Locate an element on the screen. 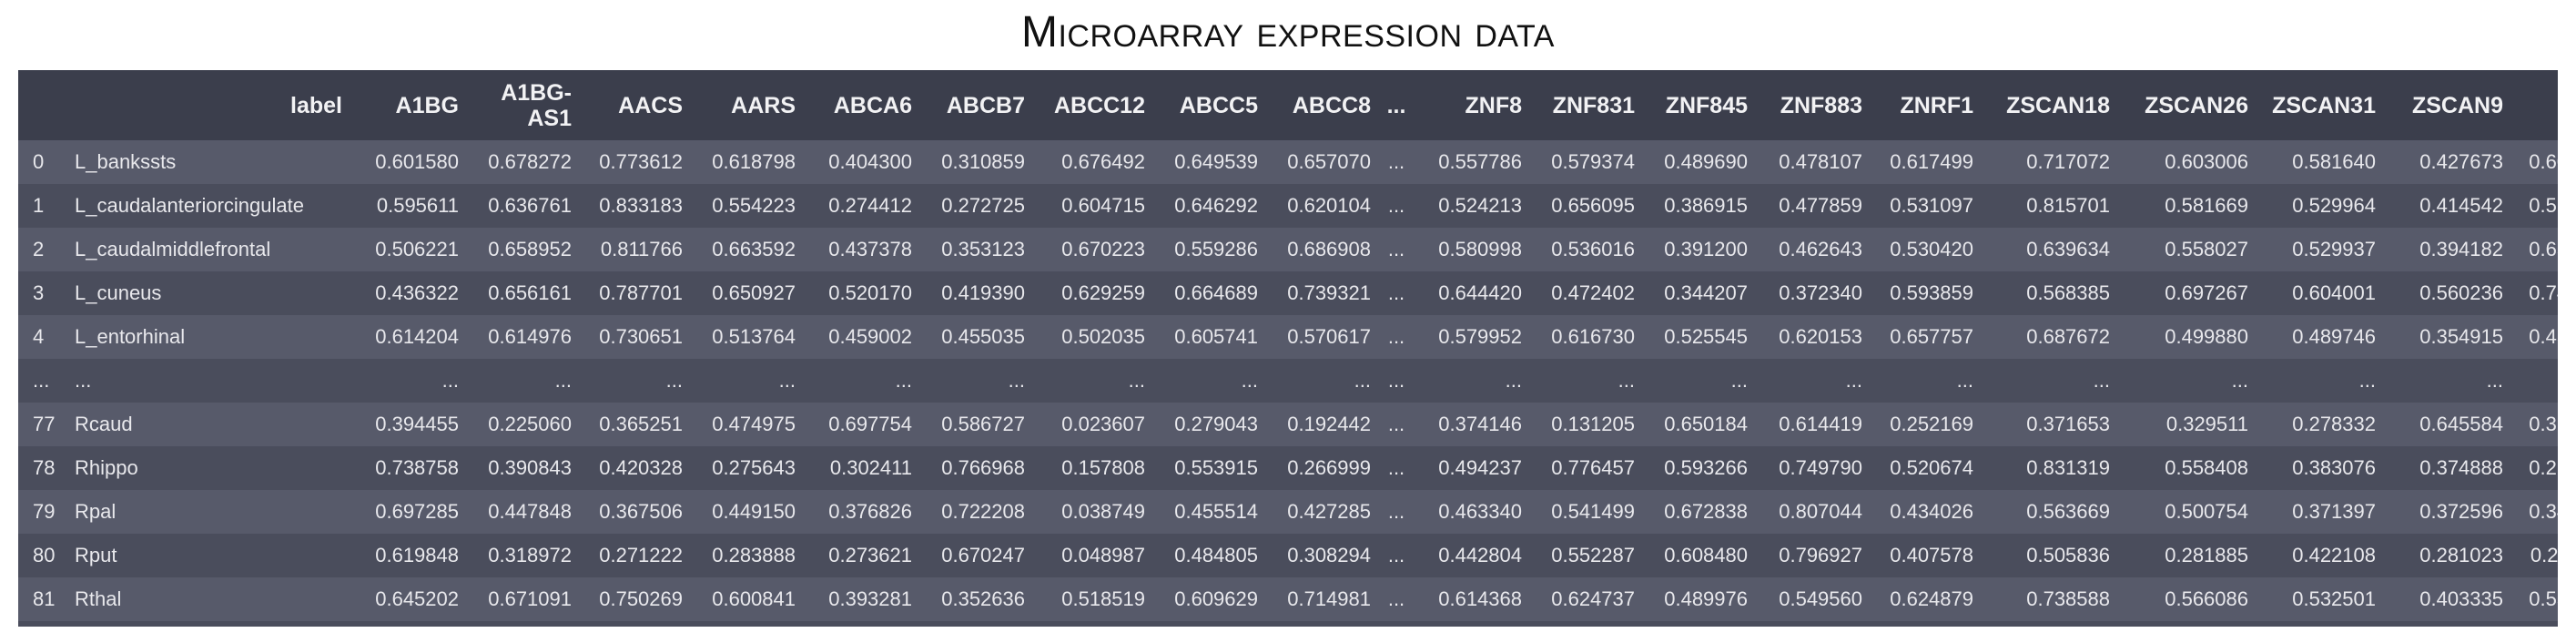  table-cell: 0.367506 is located at coordinates (641, 512).